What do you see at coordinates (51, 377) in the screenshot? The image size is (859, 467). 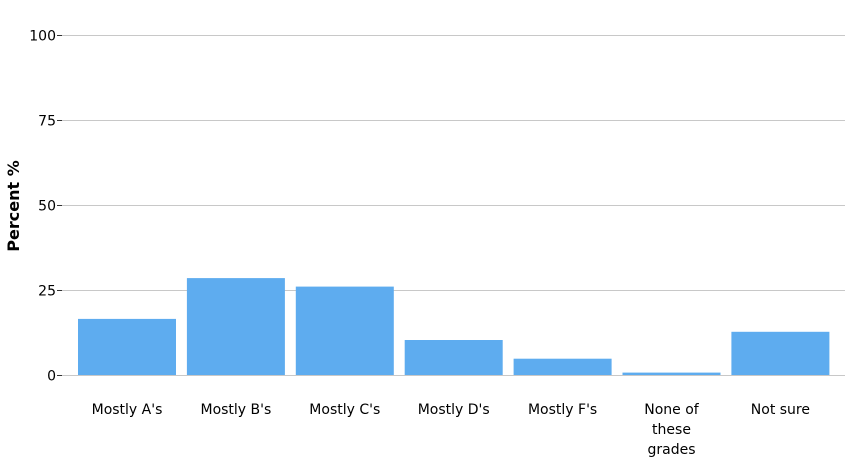 I see `y-tick-label: 0` at bounding box center [51, 377].